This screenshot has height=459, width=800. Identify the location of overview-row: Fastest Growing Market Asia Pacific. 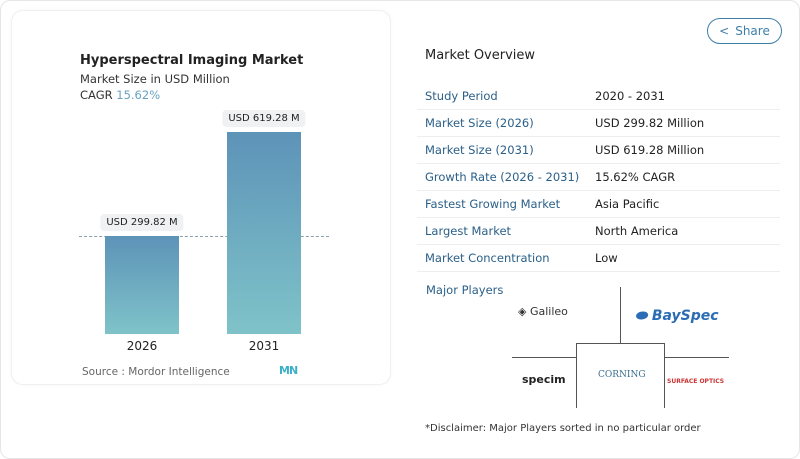
(598, 204).